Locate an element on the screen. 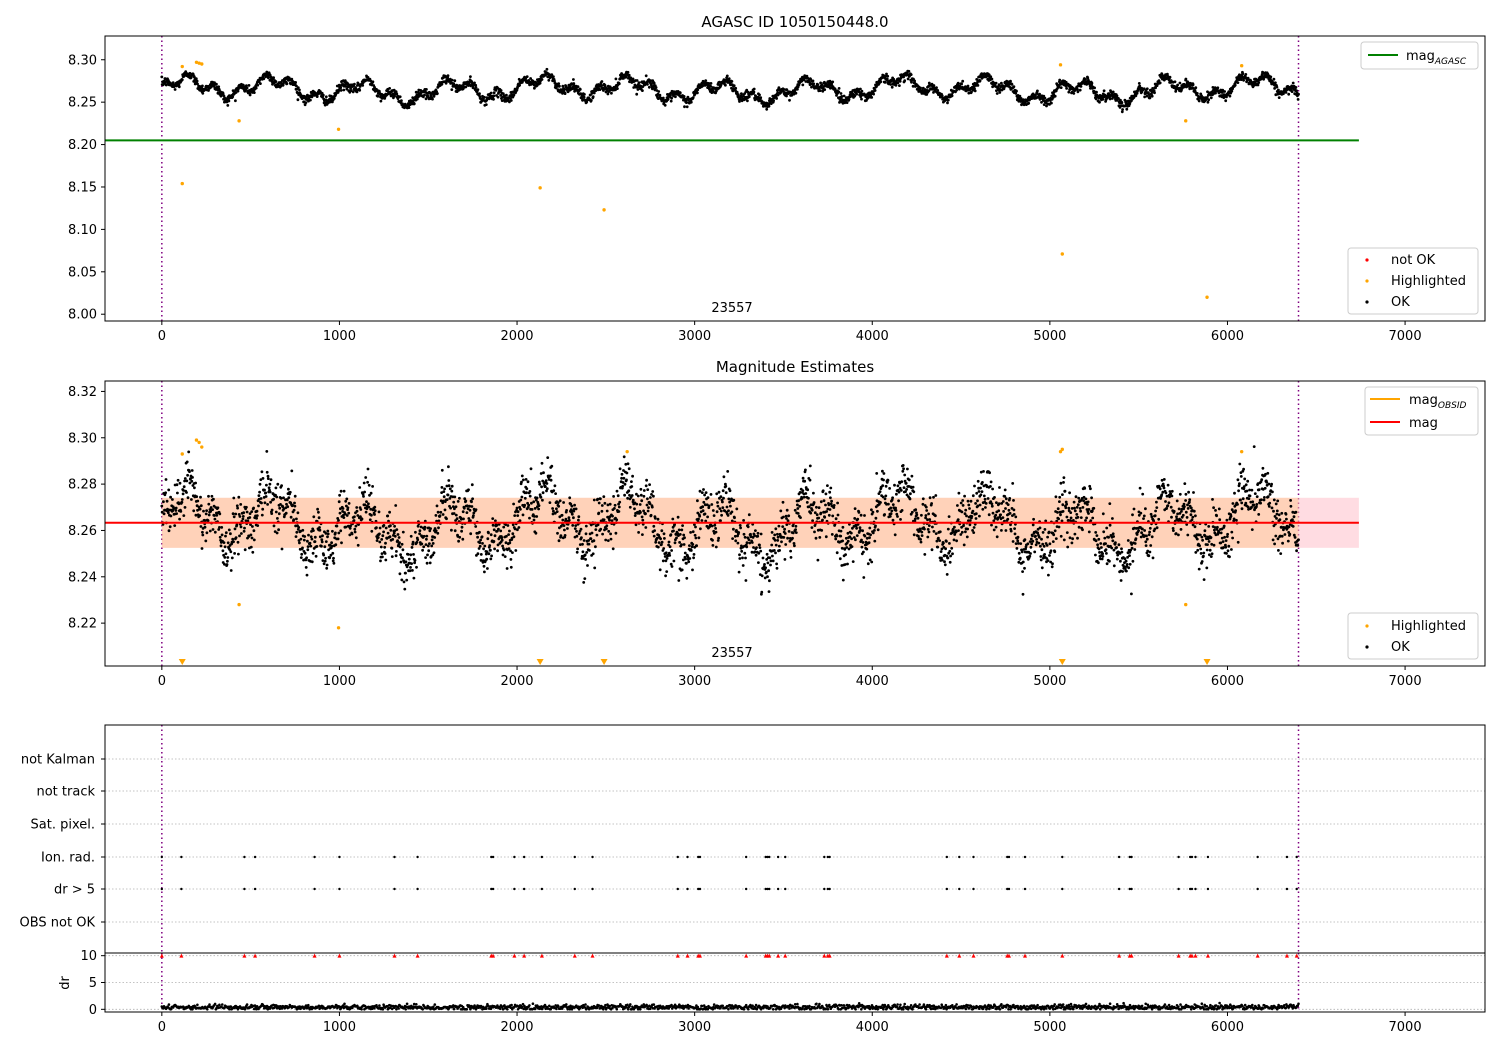 This screenshot has width=1500, height=1050. highlighted-point is located at coordinates (182, 66).